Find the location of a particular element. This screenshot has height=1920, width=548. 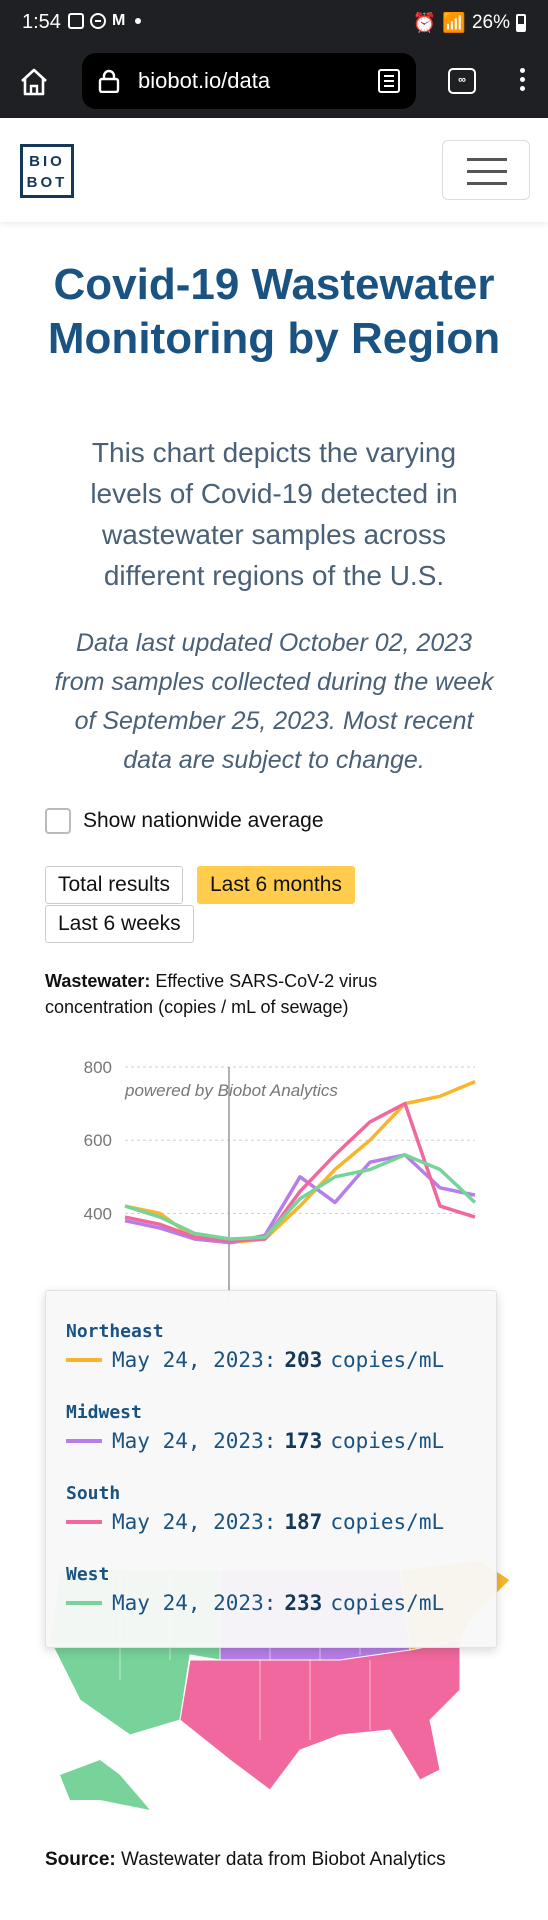

hamburger-menu-button is located at coordinates (486, 170).